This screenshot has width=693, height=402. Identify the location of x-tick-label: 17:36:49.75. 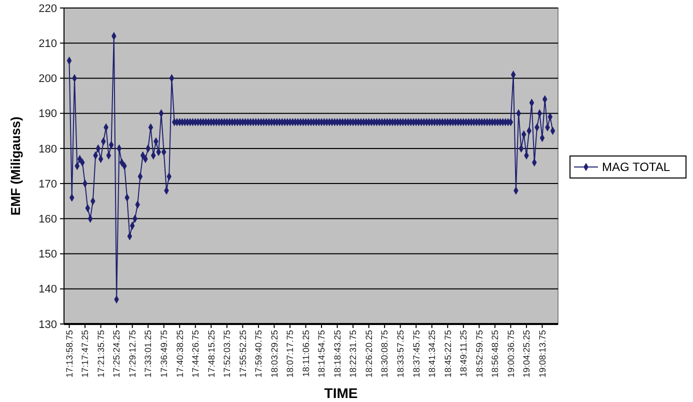
(164, 354).